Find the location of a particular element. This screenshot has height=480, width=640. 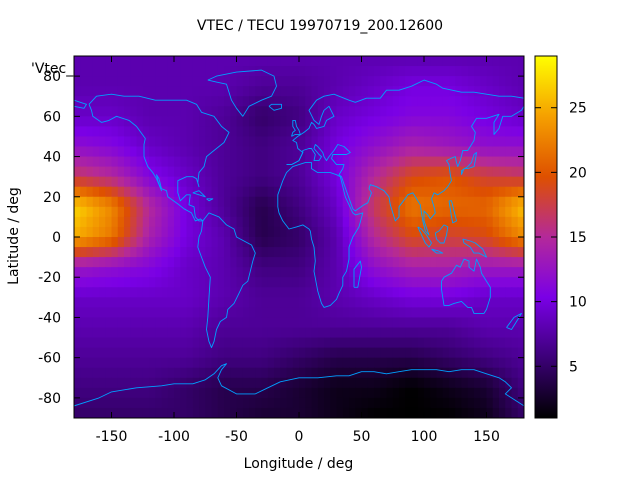

y-tick-label: -20 is located at coordinates (49, 278).